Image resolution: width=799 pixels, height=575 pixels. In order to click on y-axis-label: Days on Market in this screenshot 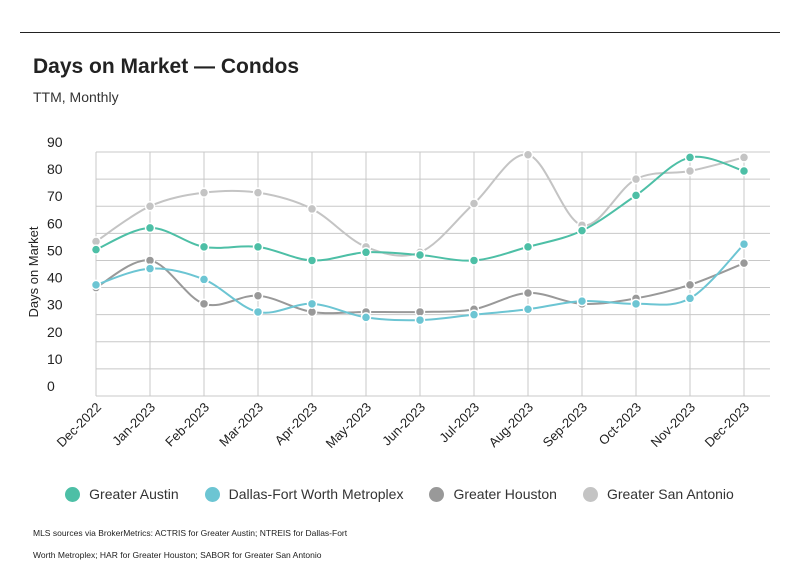, I will do `click(33, 271)`.